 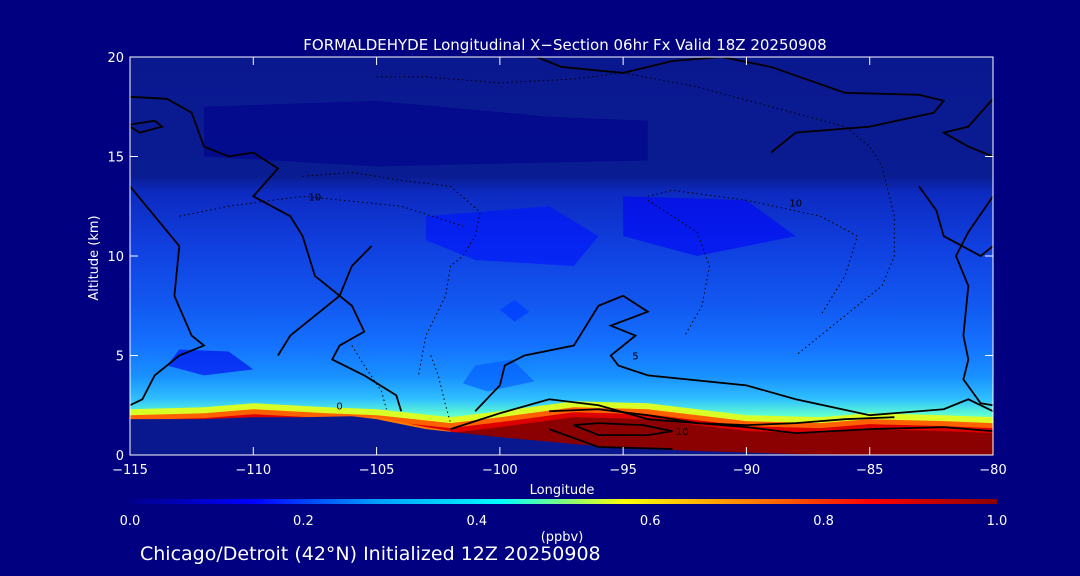 I want to click on x-tick-label: −110, so click(x=253, y=470).